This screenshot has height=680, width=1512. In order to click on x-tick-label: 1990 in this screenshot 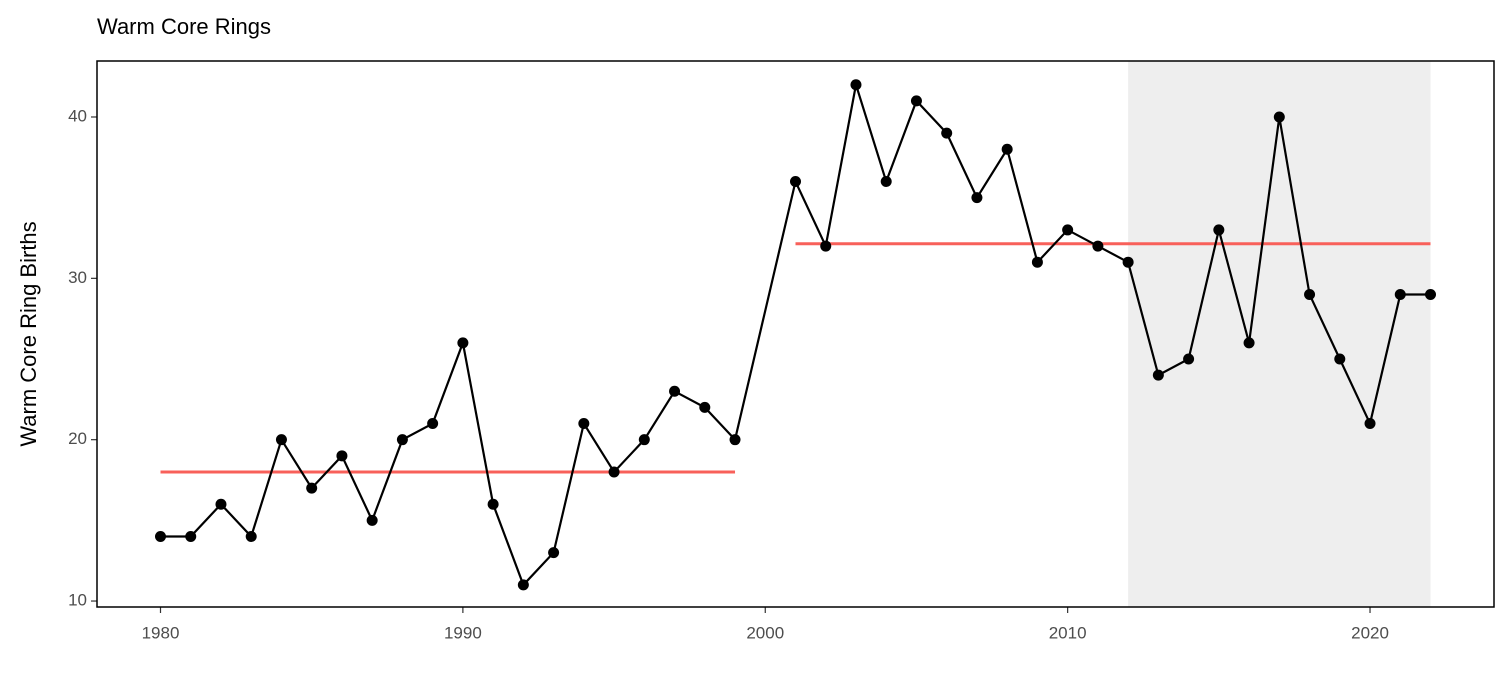, I will do `click(463, 632)`.